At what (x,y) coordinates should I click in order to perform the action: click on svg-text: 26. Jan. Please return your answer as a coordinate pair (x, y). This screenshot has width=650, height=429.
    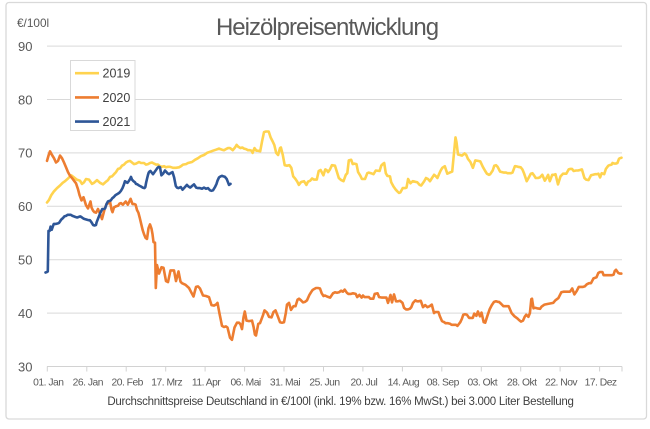
    Looking at the image, I should click on (88, 382).